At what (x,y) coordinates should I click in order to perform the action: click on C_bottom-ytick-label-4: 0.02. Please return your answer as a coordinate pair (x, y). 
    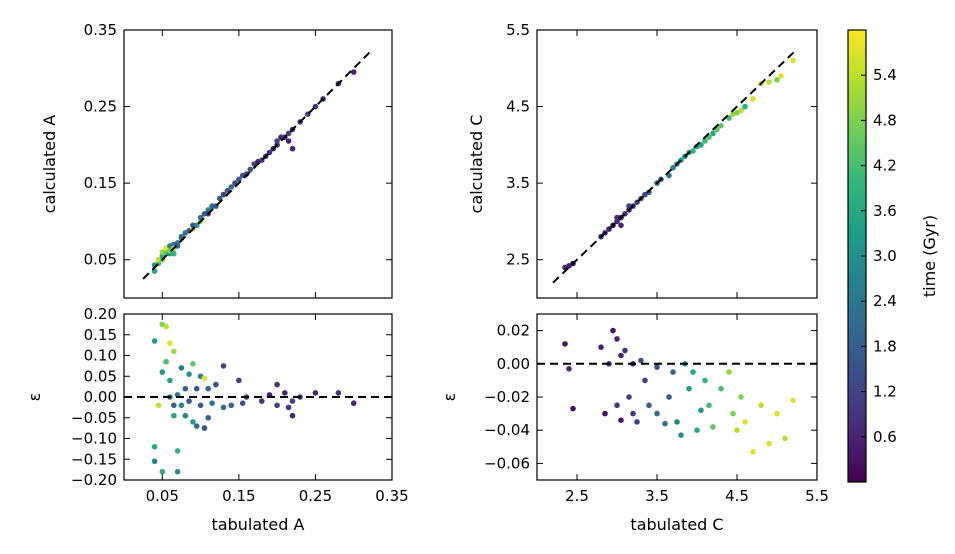
    Looking at the image, I should click on (513, 331).